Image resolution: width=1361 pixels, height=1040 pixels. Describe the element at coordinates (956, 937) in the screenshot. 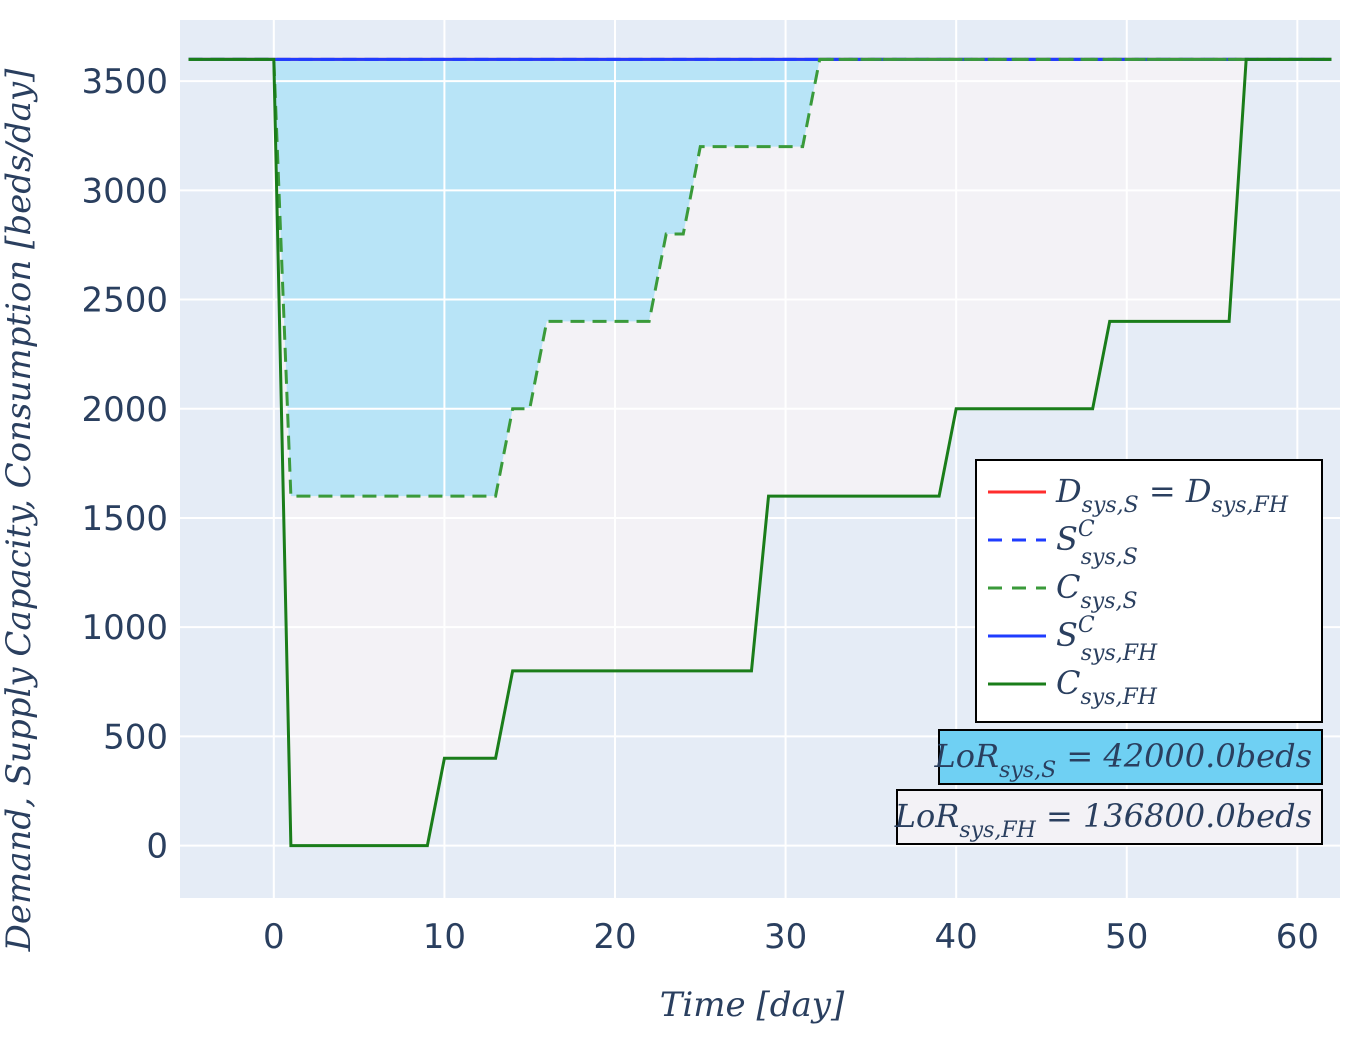

I see `x-tick-label: 40` at that location.